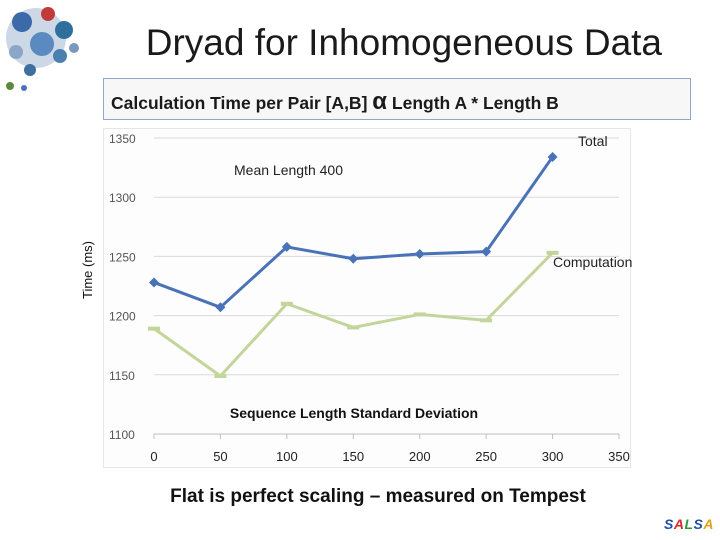 Image resolution: width=720 pixels, height=540 pixels. What do you see at coordinates (122, 435) in the screenshot?
I see `y-tick-label: 1100` at bounding box center [122, 435].